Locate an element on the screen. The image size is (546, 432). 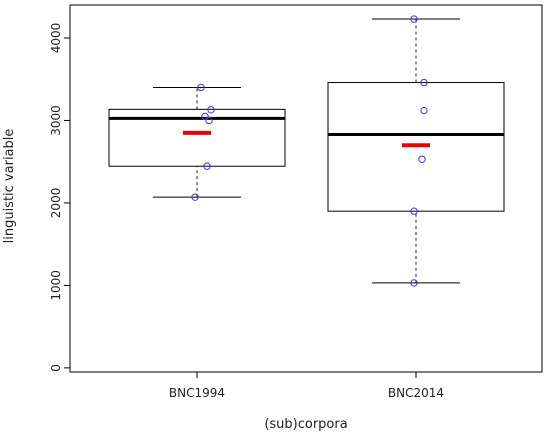
y-tick-label: 2000 is located at coordinates (56, 203).